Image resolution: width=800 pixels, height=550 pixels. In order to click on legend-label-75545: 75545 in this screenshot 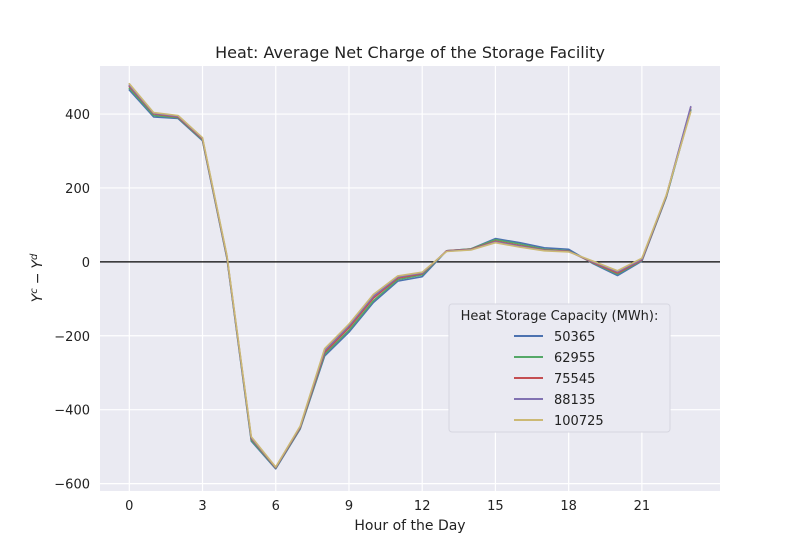, I will do `click(574, 379)`.